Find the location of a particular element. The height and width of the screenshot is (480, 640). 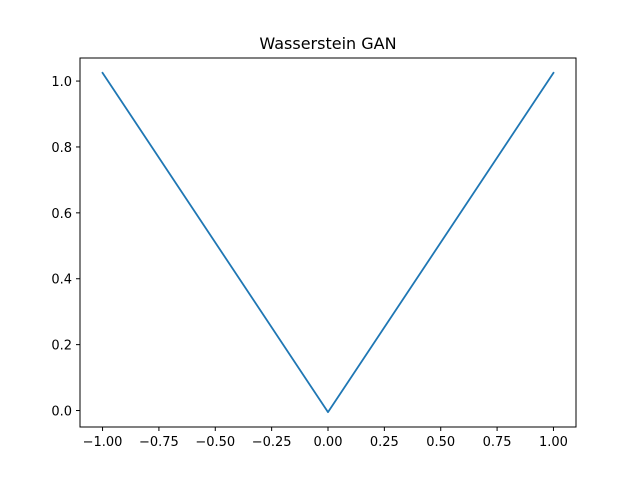

x-tick-label: 0.50 is located at coordinates (440, 442).